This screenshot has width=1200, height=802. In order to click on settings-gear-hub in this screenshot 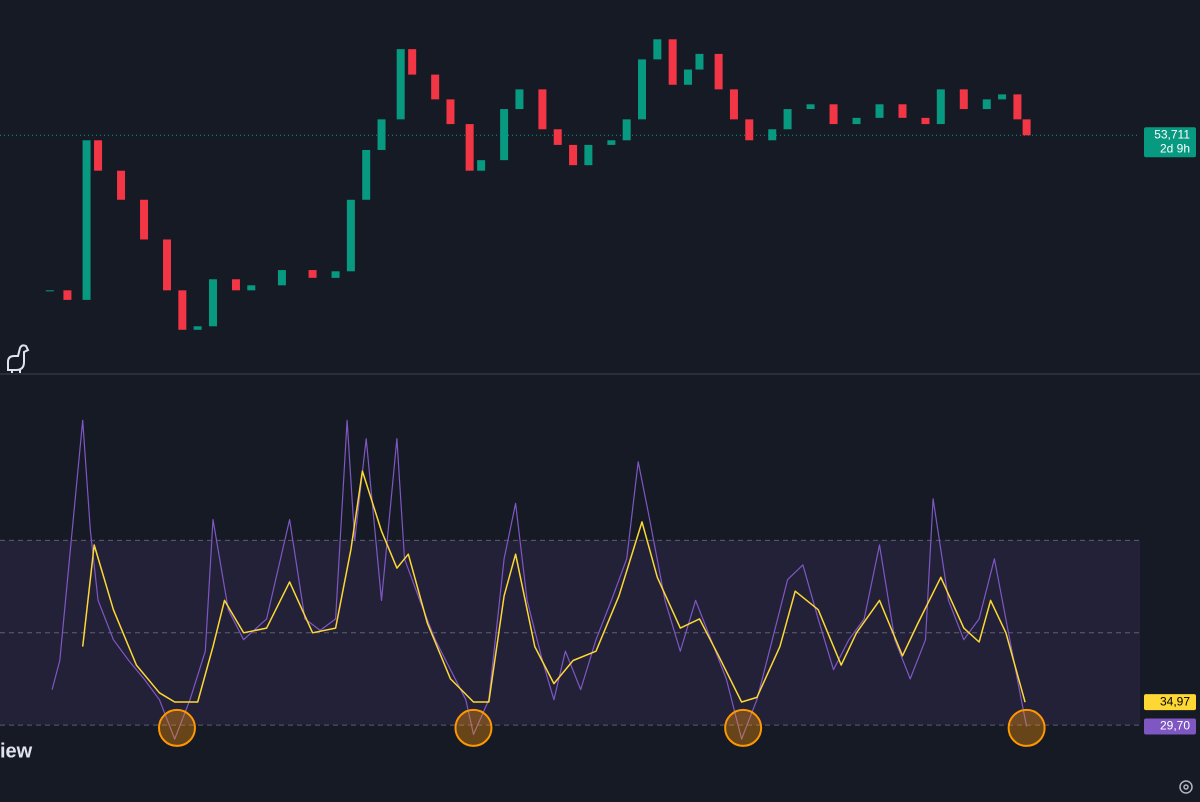, I will do `click(1186, 787)`.